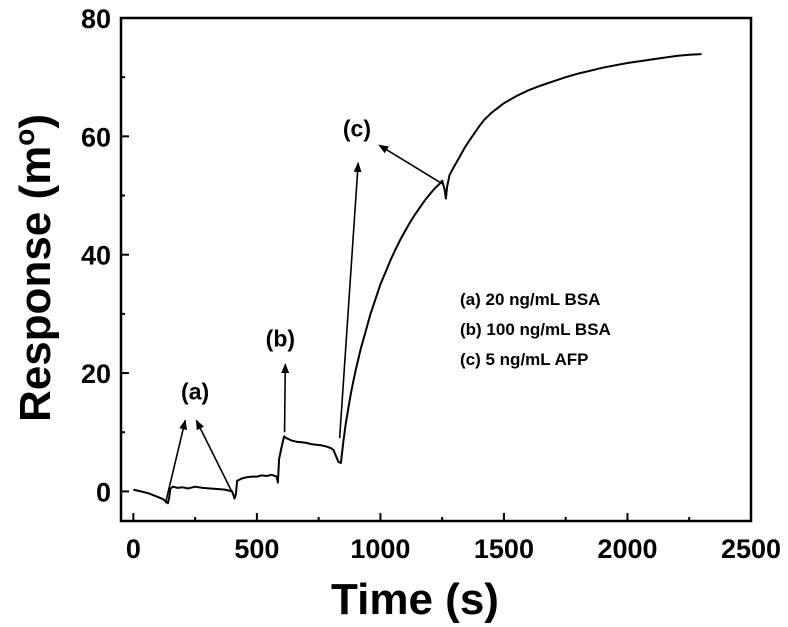 The width and height of the screenshot is (788, 627). Describe the element at coordinates (24, 137) in the screenshot. I see `y-axis-title-sup: o` at that location.